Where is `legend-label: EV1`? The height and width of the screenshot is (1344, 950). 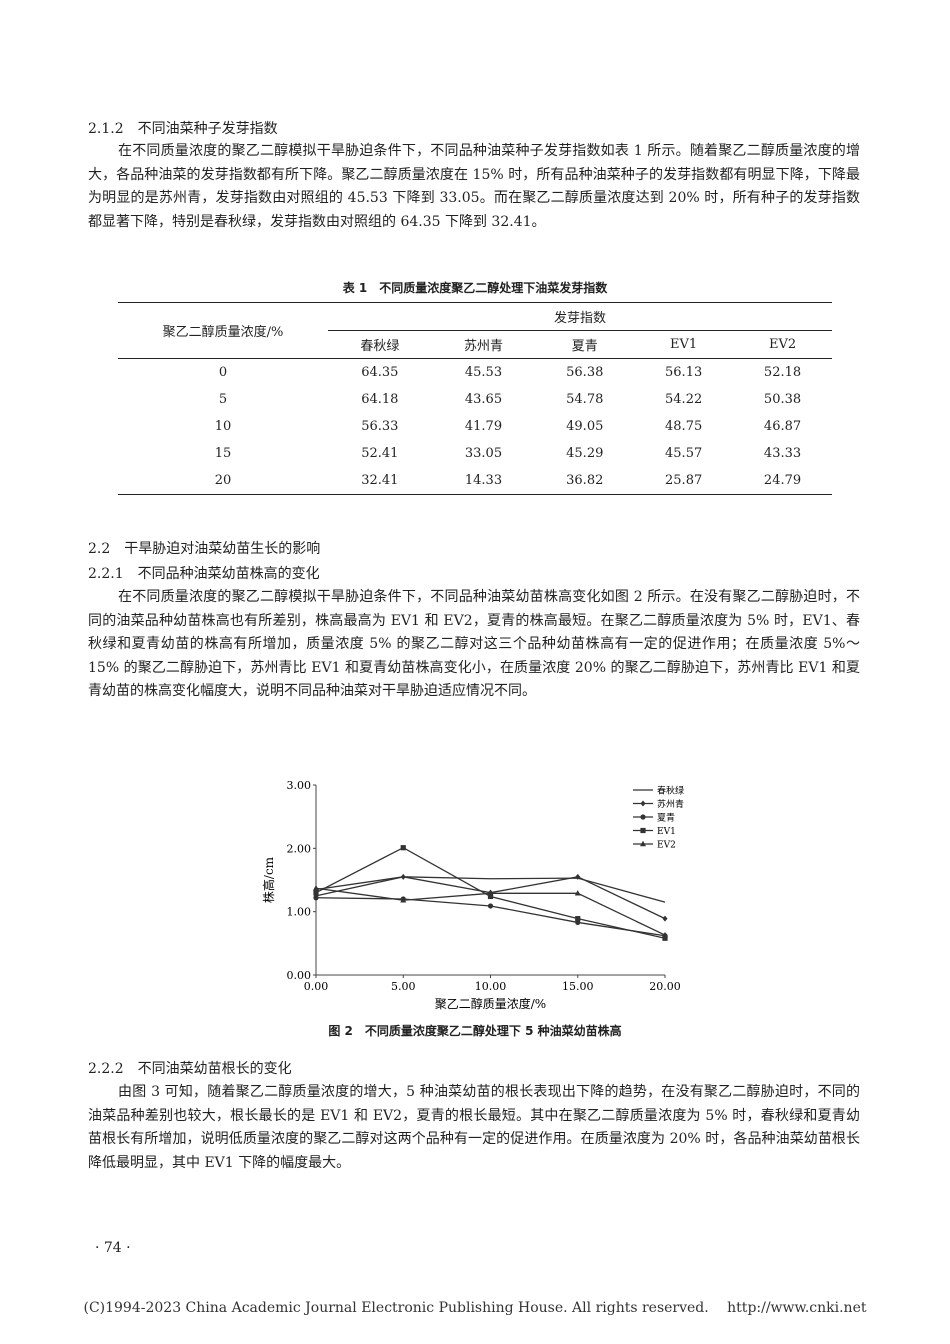
legend-label: EV1 is located at coordinates (666, 832).